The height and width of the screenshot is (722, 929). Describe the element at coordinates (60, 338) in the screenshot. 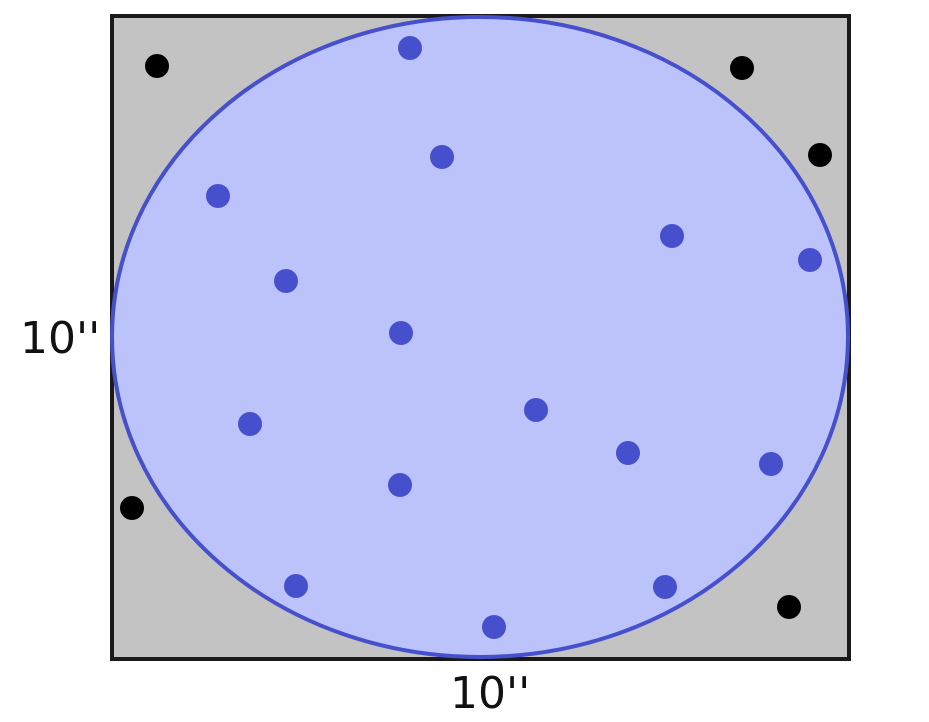

I see `left-side-label: 10''` at that location.